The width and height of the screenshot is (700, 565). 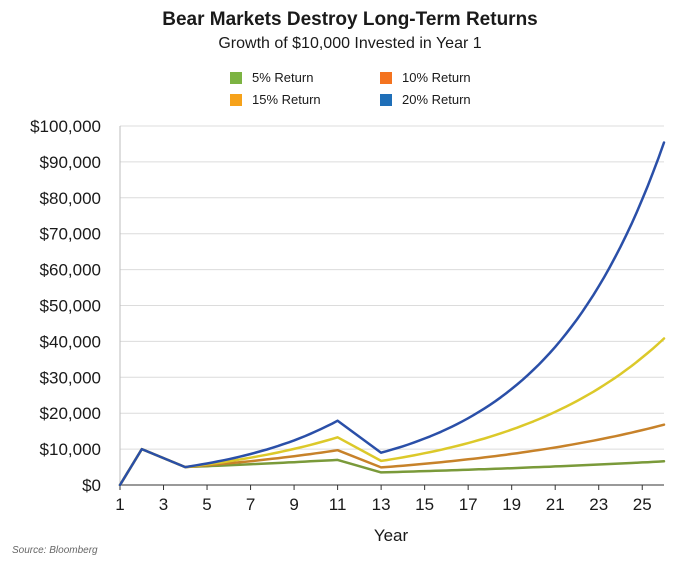 I want to click on y-tick-label: $100,000, so click(x=65, y=126).